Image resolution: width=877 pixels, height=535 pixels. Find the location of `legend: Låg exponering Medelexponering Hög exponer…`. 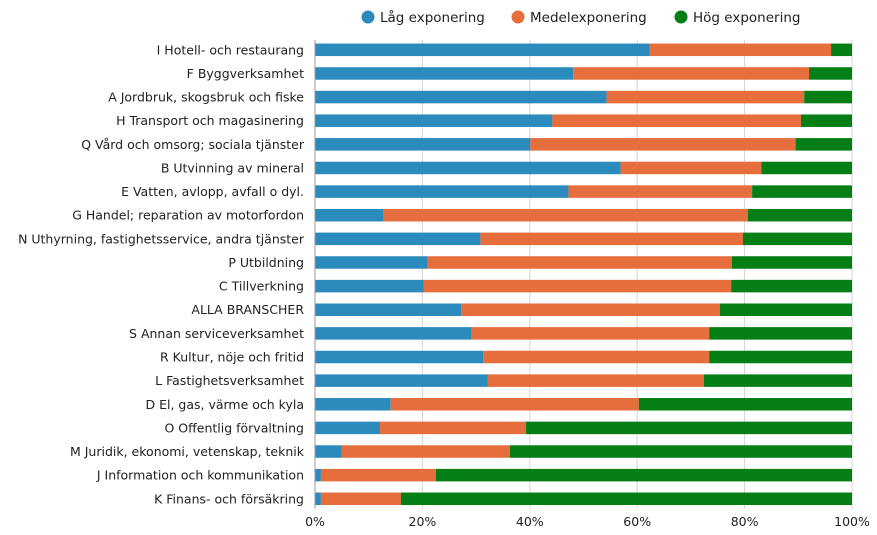

legend: Låg exponering Medelexponering Hög exponer… is located at coordinates (580, 17).